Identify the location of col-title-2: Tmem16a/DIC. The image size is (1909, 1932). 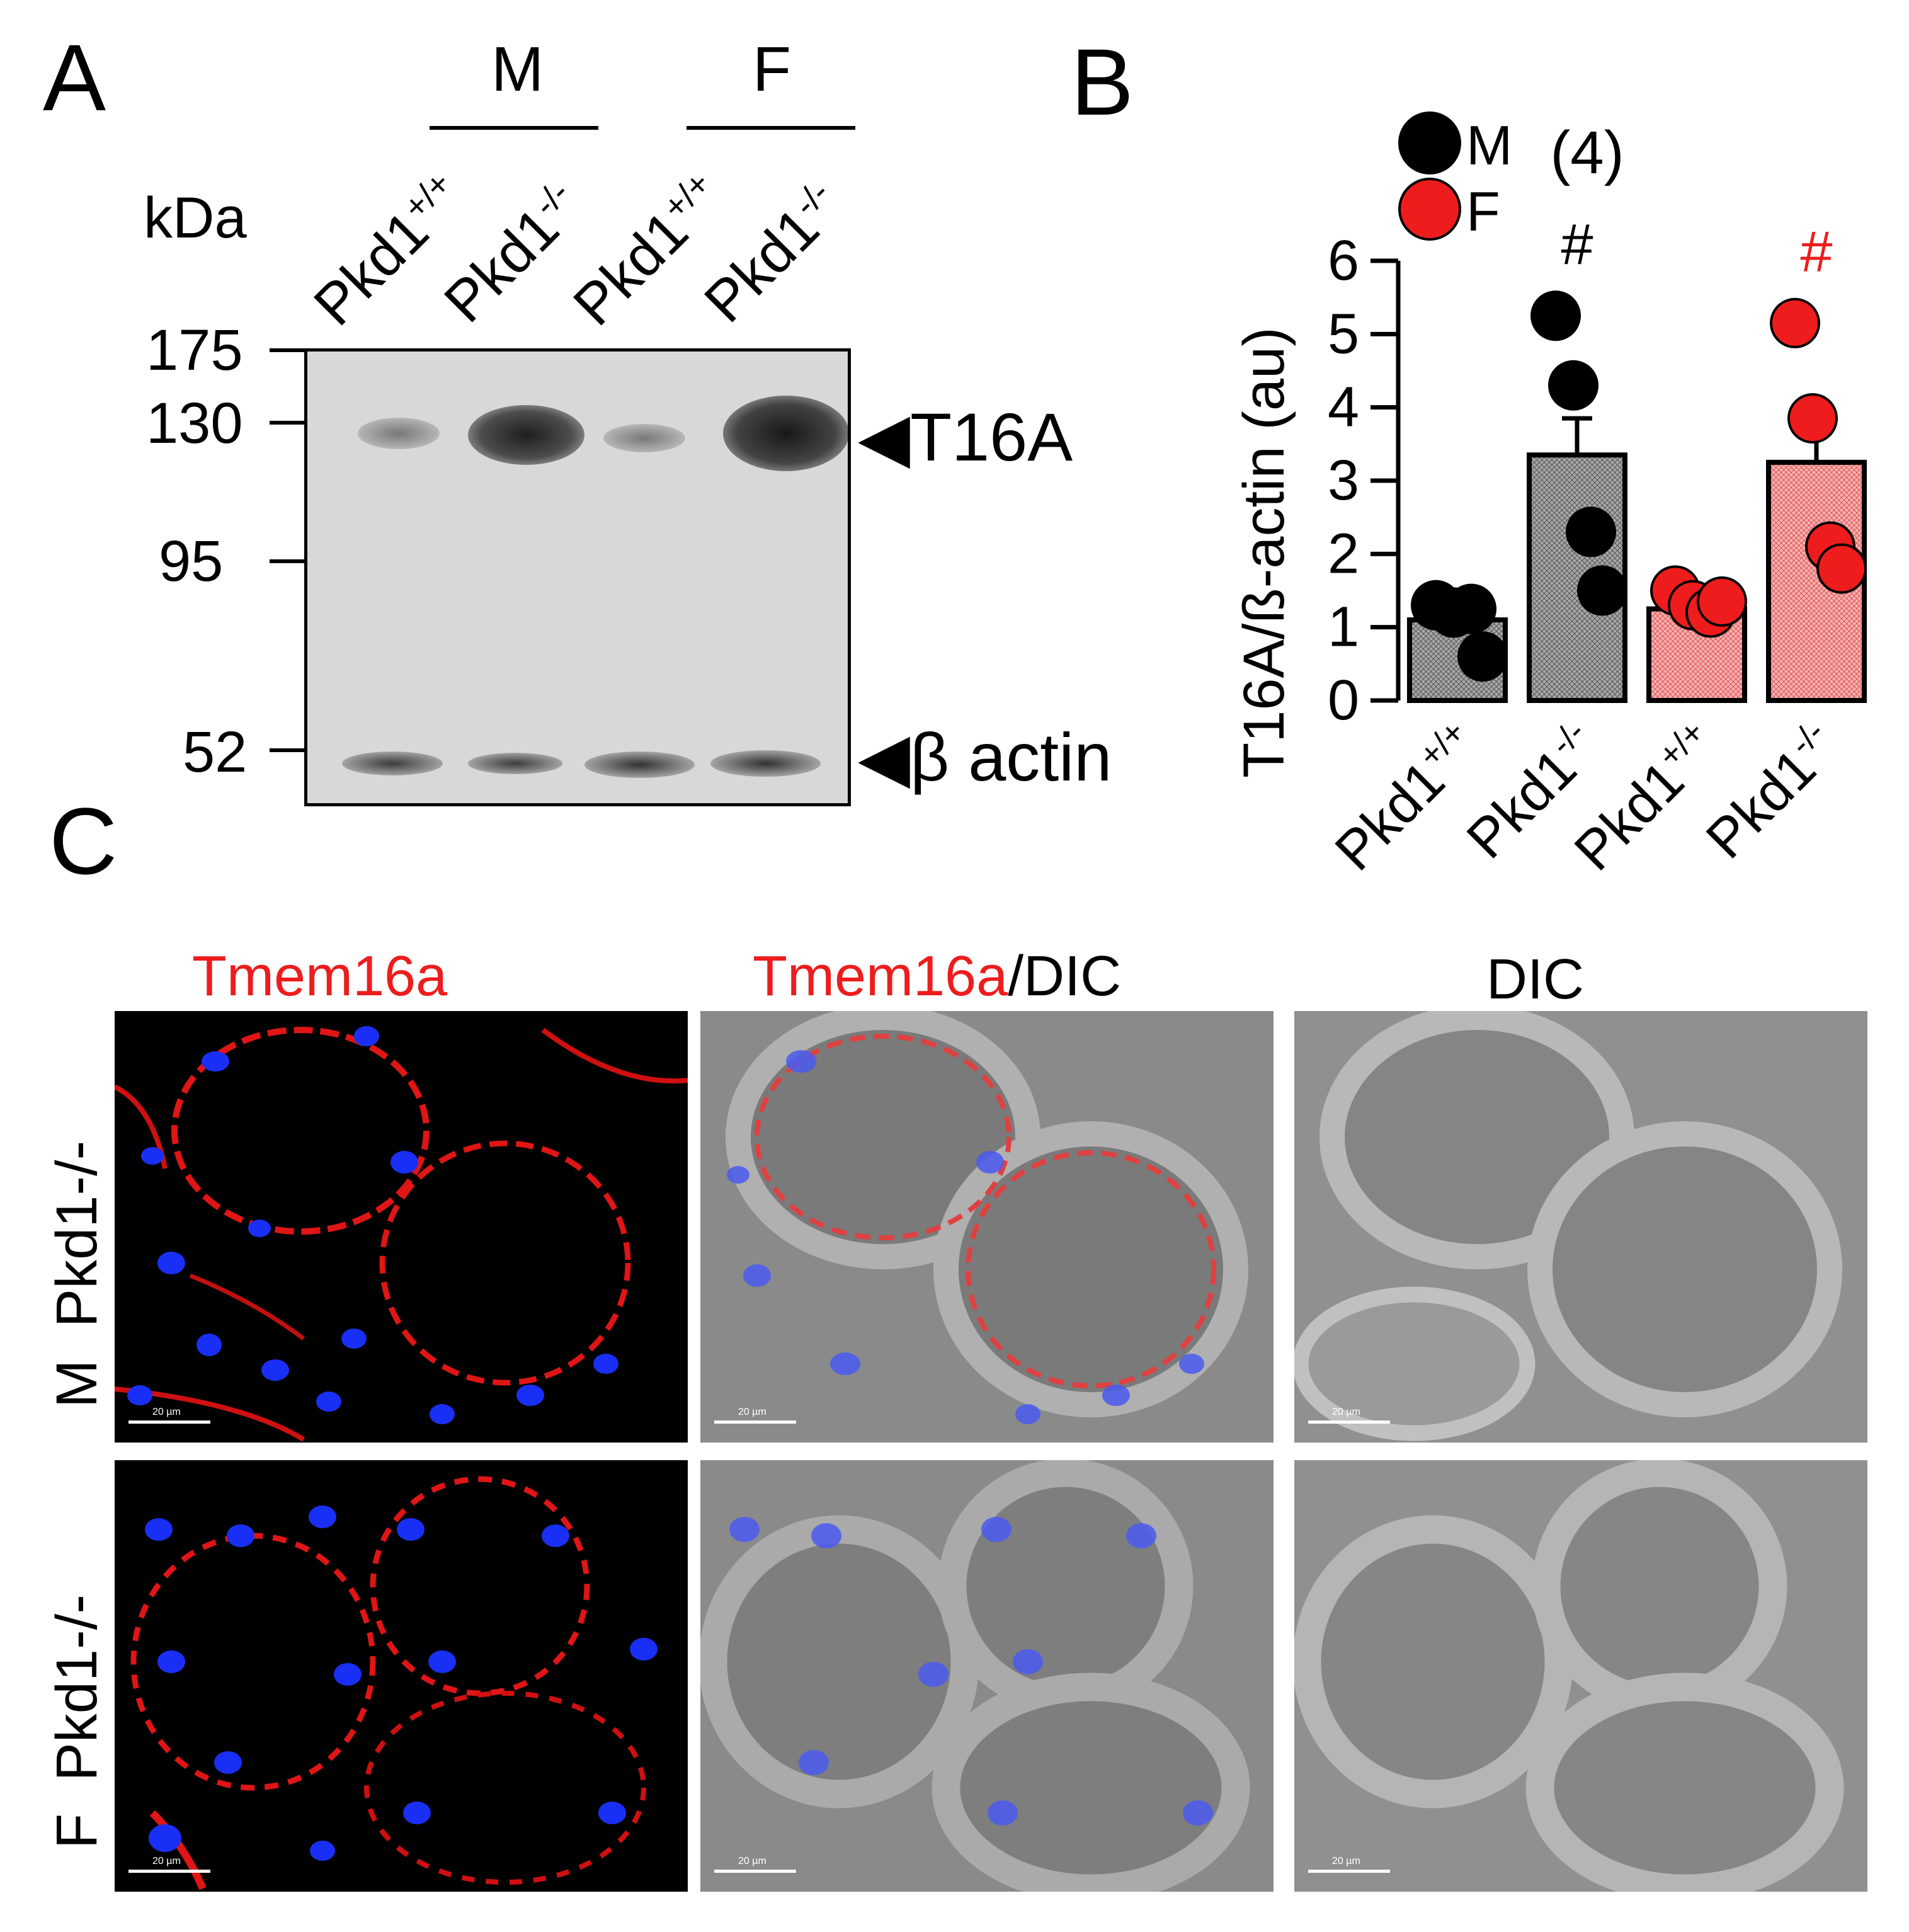
(937, 976).